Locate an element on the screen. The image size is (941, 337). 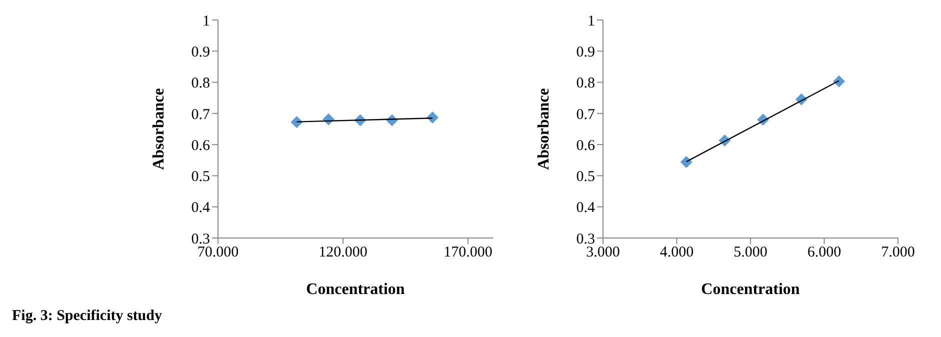
x-tick-label: 70.000 is located at coordinates (218, 252).